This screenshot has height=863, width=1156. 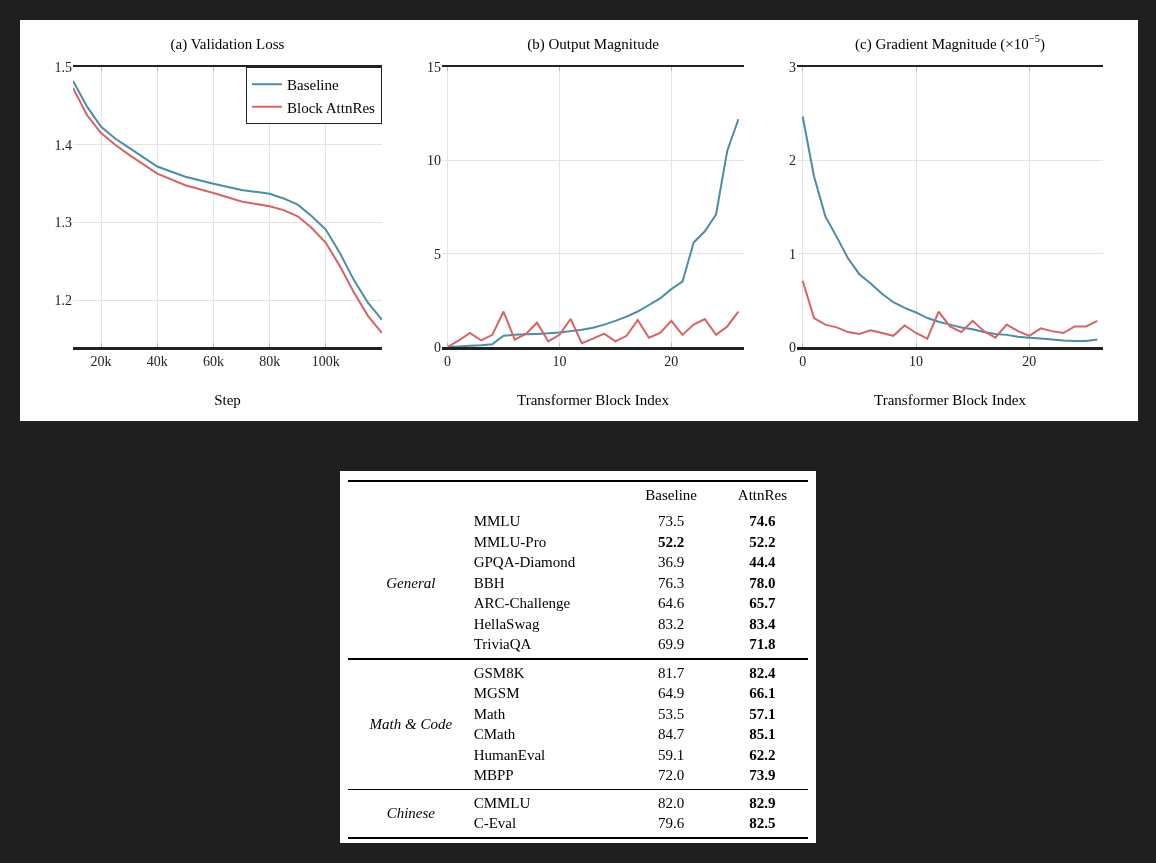 What do you see at coordinates (762, 563) in the screenshot?
I see `data-label: 44.4` at bounding box center [762, 563].